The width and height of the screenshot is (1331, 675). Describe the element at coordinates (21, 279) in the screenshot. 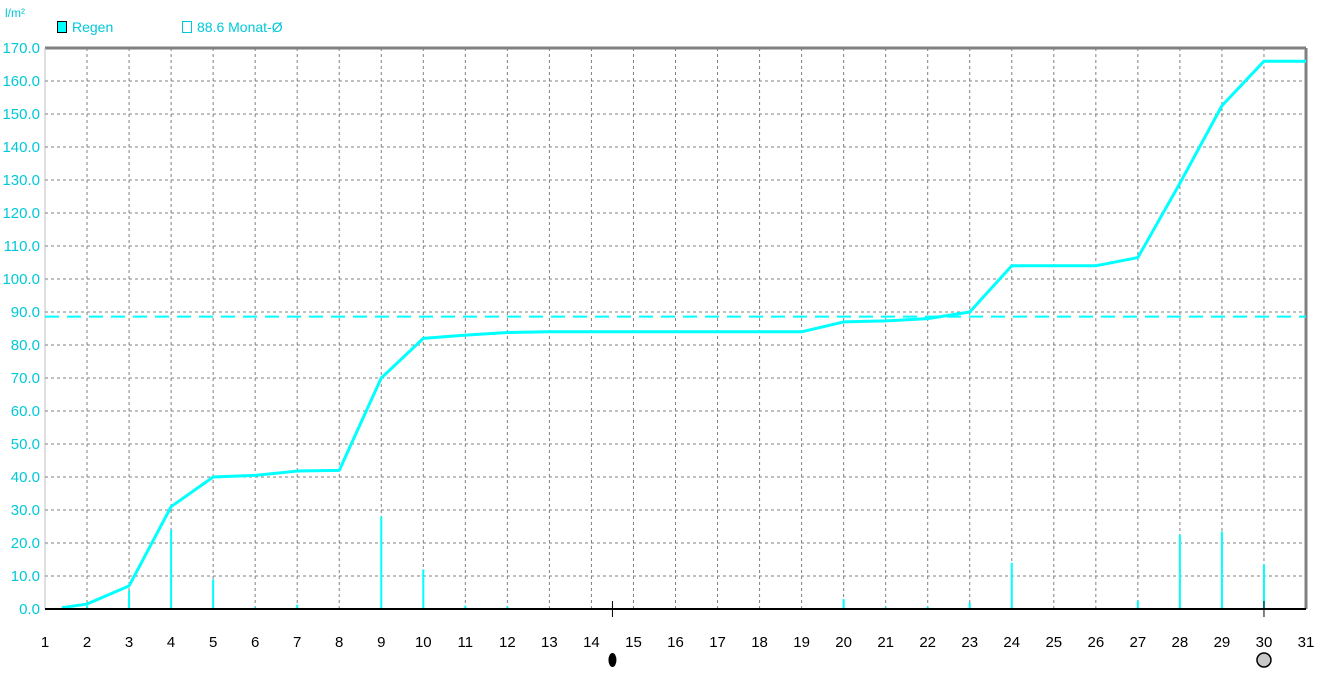

I see `y-tick-label: 100.0` at that location.